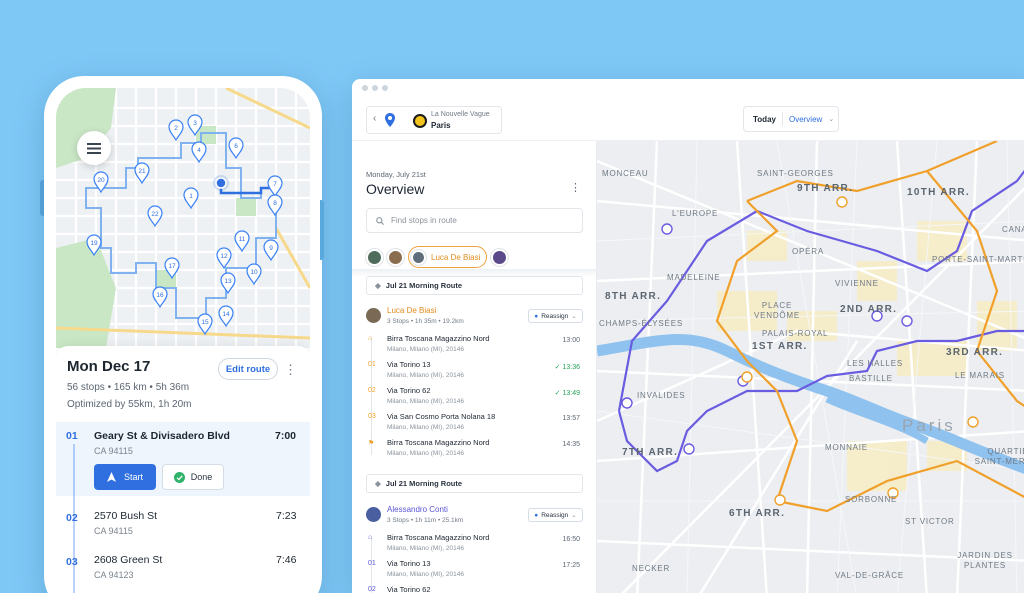  Describe the element at coordinates (109, 366) in the screenshot. I see `route-date-title: Mon Dec 17` at that location.